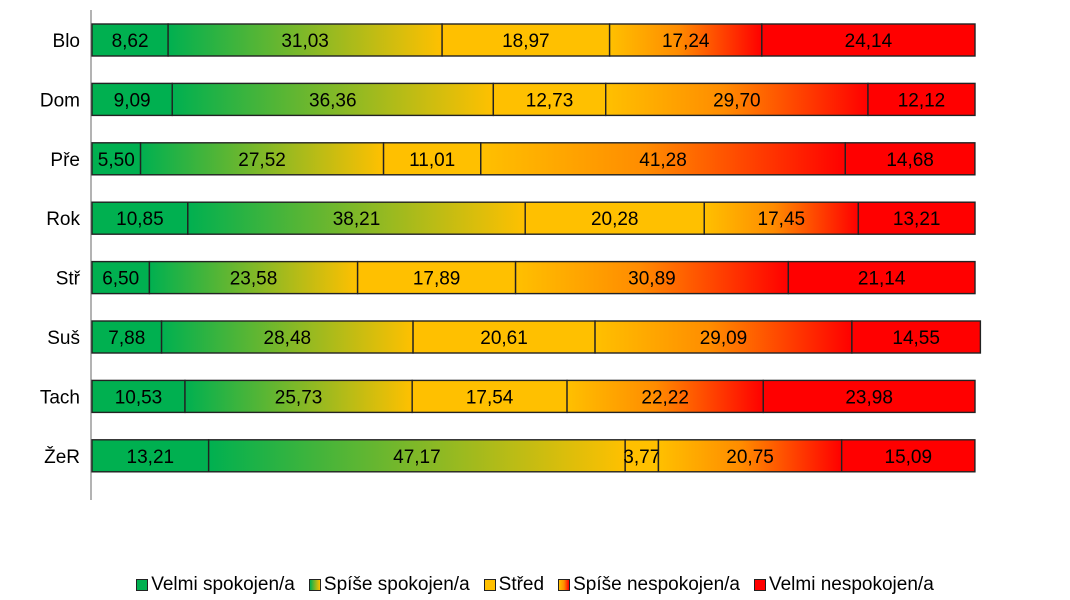 The image size is (1070, 600). I want to click on data-label: 17,54, so click(490, 397).